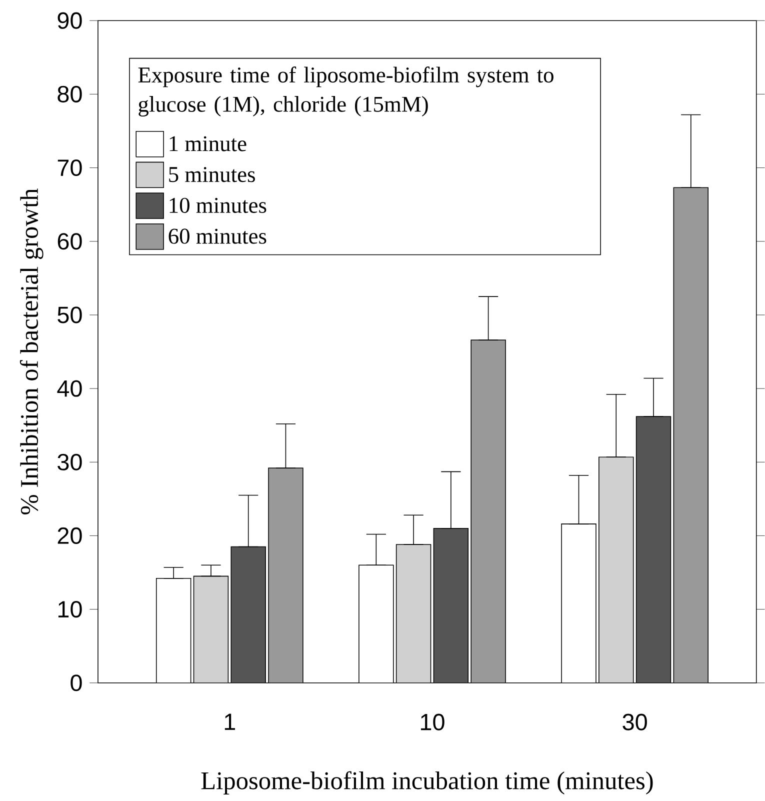  What do you see at coordinates (427, 782) in the screenshot?
I see `x-axis-title: Liposome-biofilm incubation time (minutes)` at bounding box center [427, 782].